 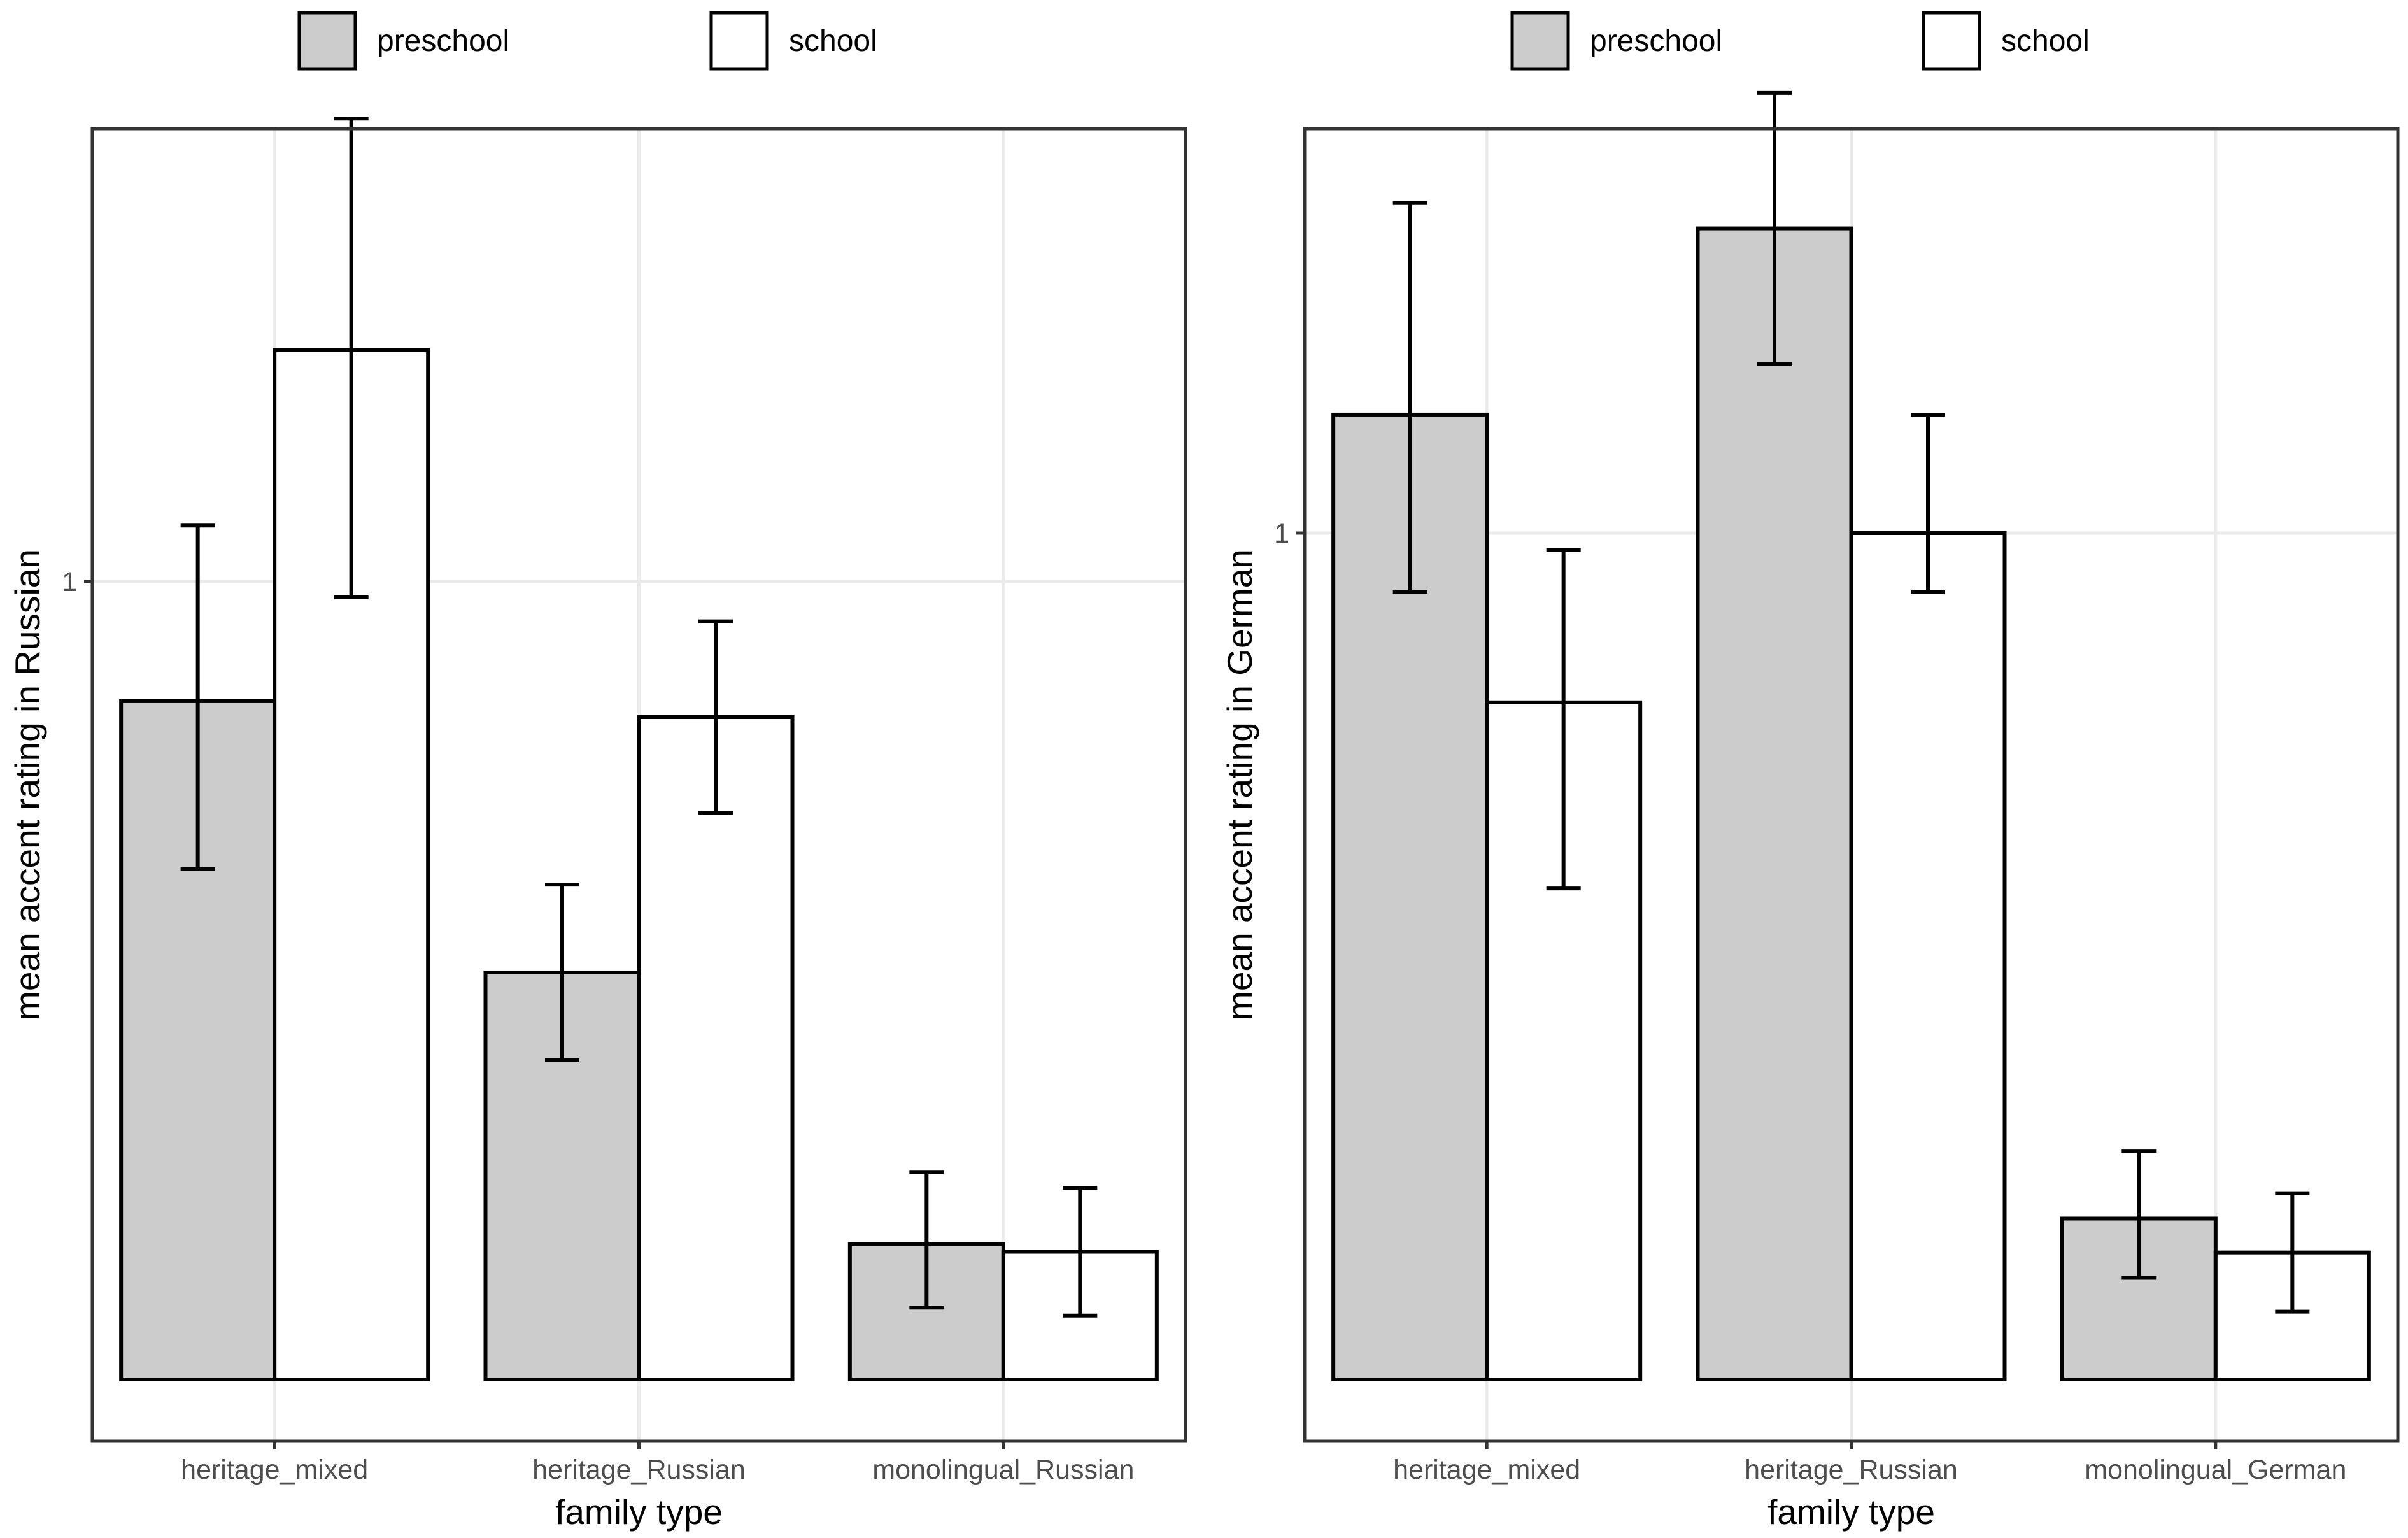 I want to click on x-tick-label-monolingual_German: monolingual_German, so click(x=2215, y=1470).